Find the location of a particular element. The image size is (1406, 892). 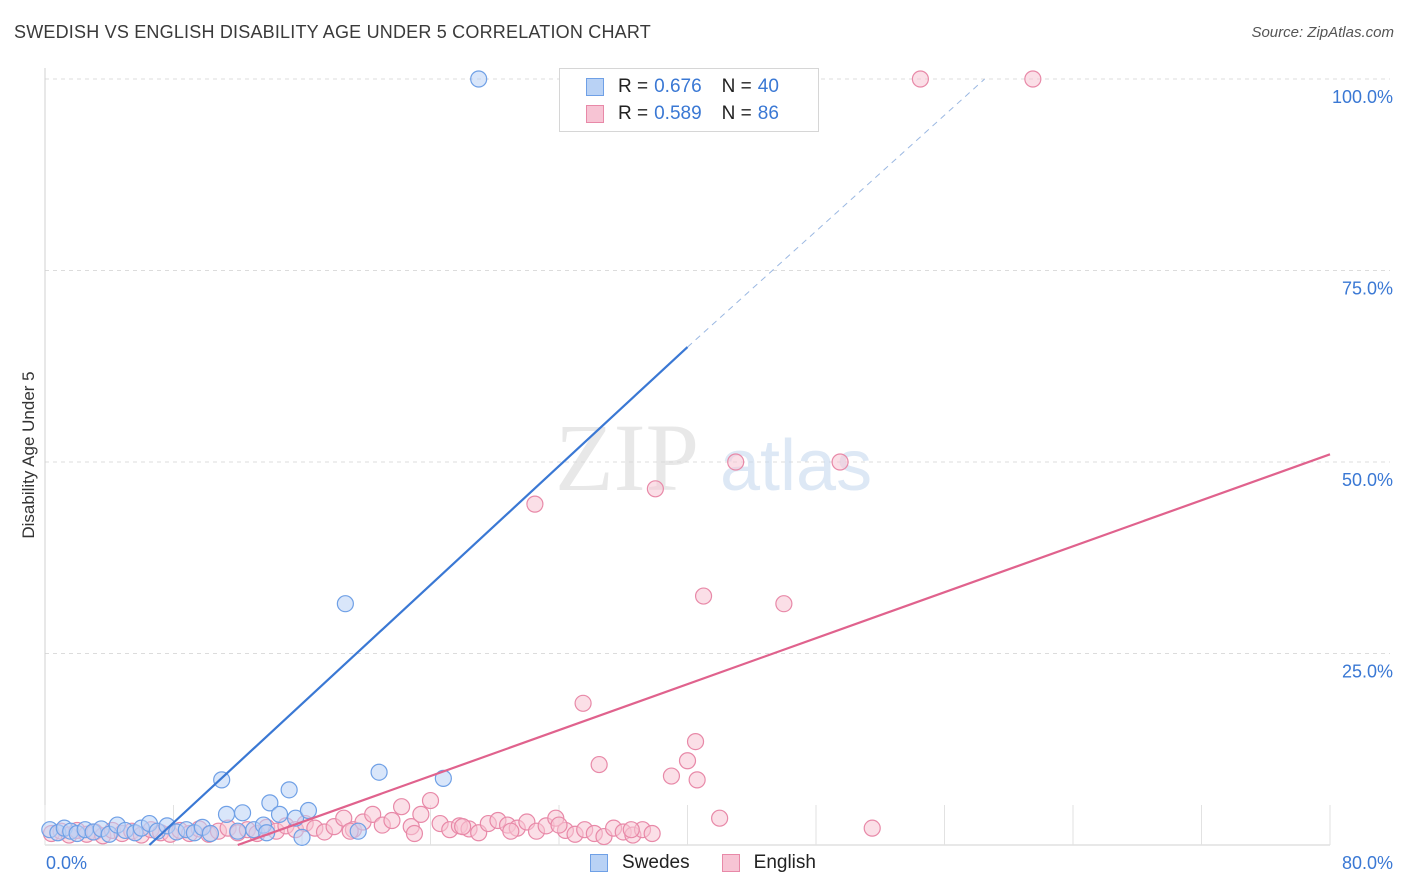

x-tick-label: 0.0% is located at coordinates (66, 863).